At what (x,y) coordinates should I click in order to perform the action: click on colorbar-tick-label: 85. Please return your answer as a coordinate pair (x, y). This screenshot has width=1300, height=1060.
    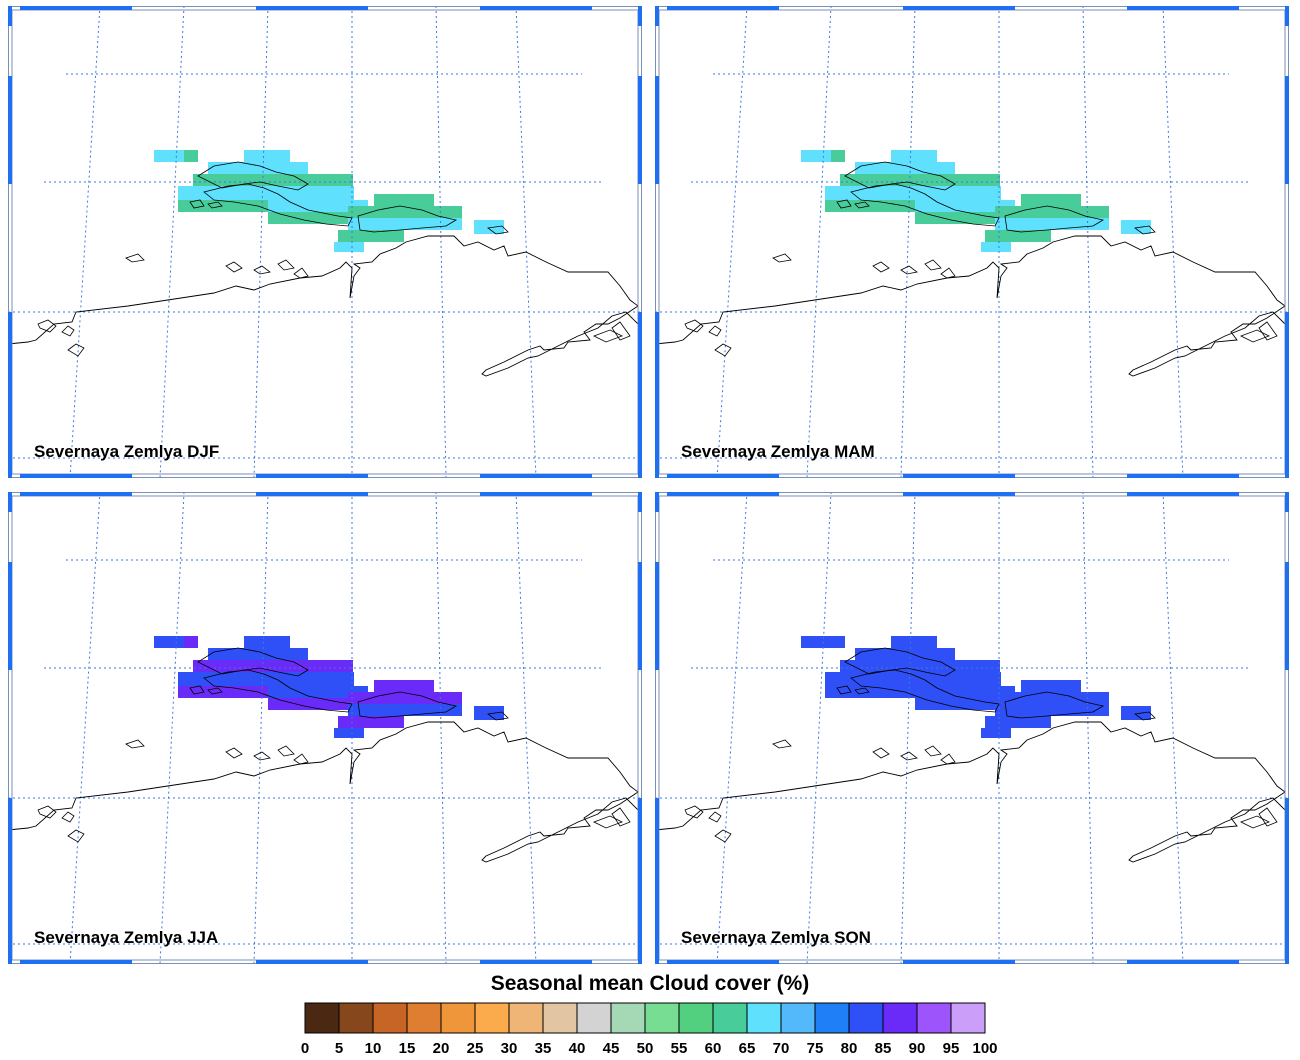
    Looking at the image, I should click on (883, 1048).